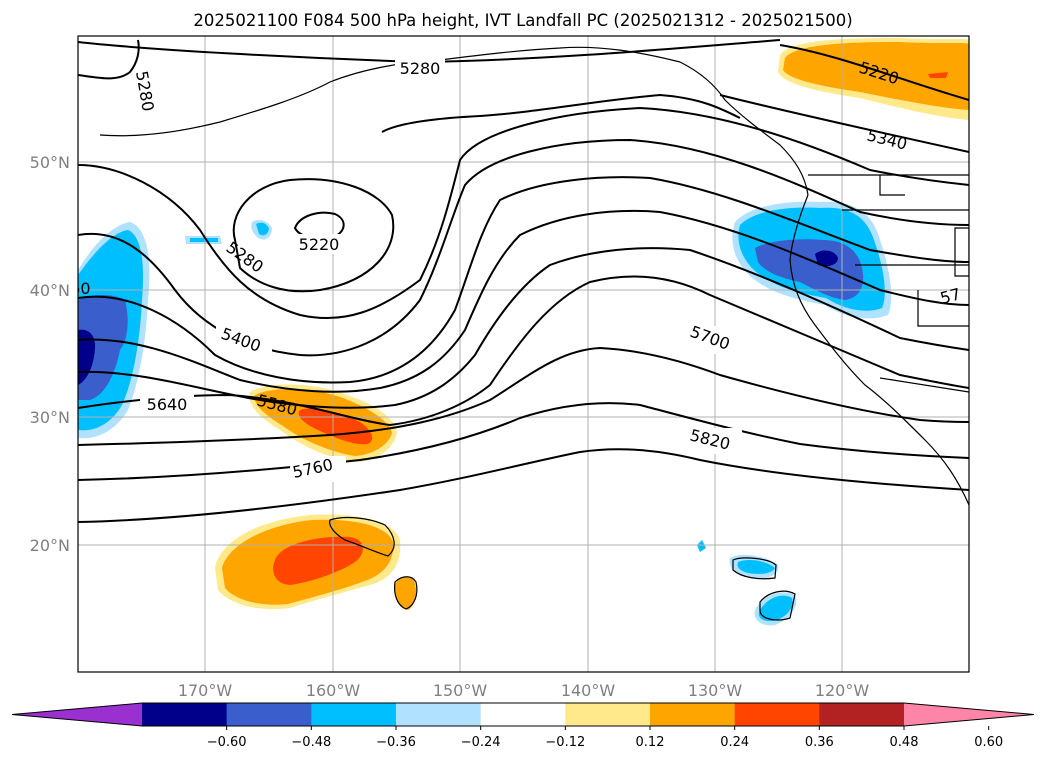 The width and height of the screenshot is (1047, 765). Describe the element at coordinates (362, 536) in the screenshot. I see `hawaii-coast` at that location.